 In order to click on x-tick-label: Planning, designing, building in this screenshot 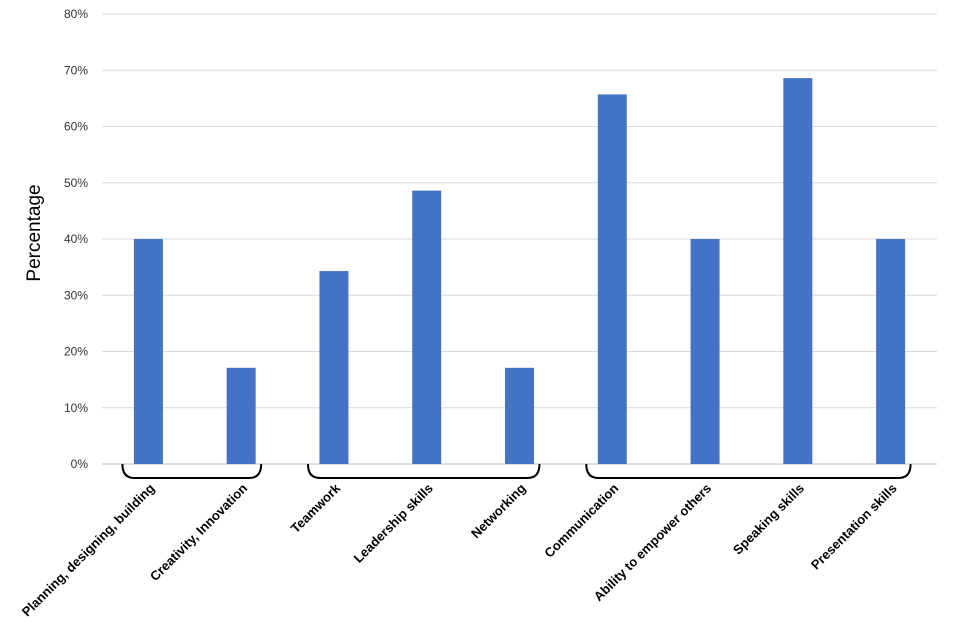, I will do `click(88, 549)`.